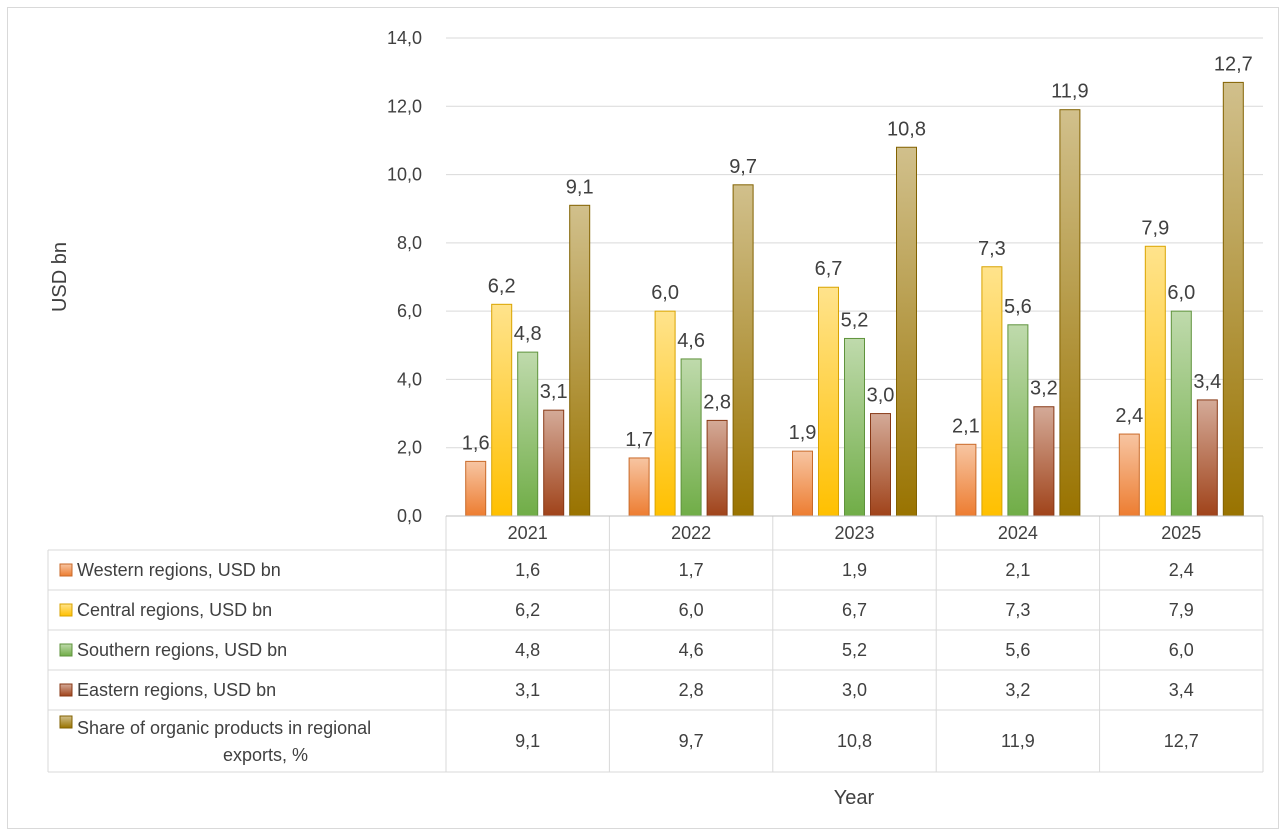 This screenshot has height=837, width=1287. Describe the element at coordinates (691, 650) in the screenshot. I see `table-cell: 4,6` at that location.